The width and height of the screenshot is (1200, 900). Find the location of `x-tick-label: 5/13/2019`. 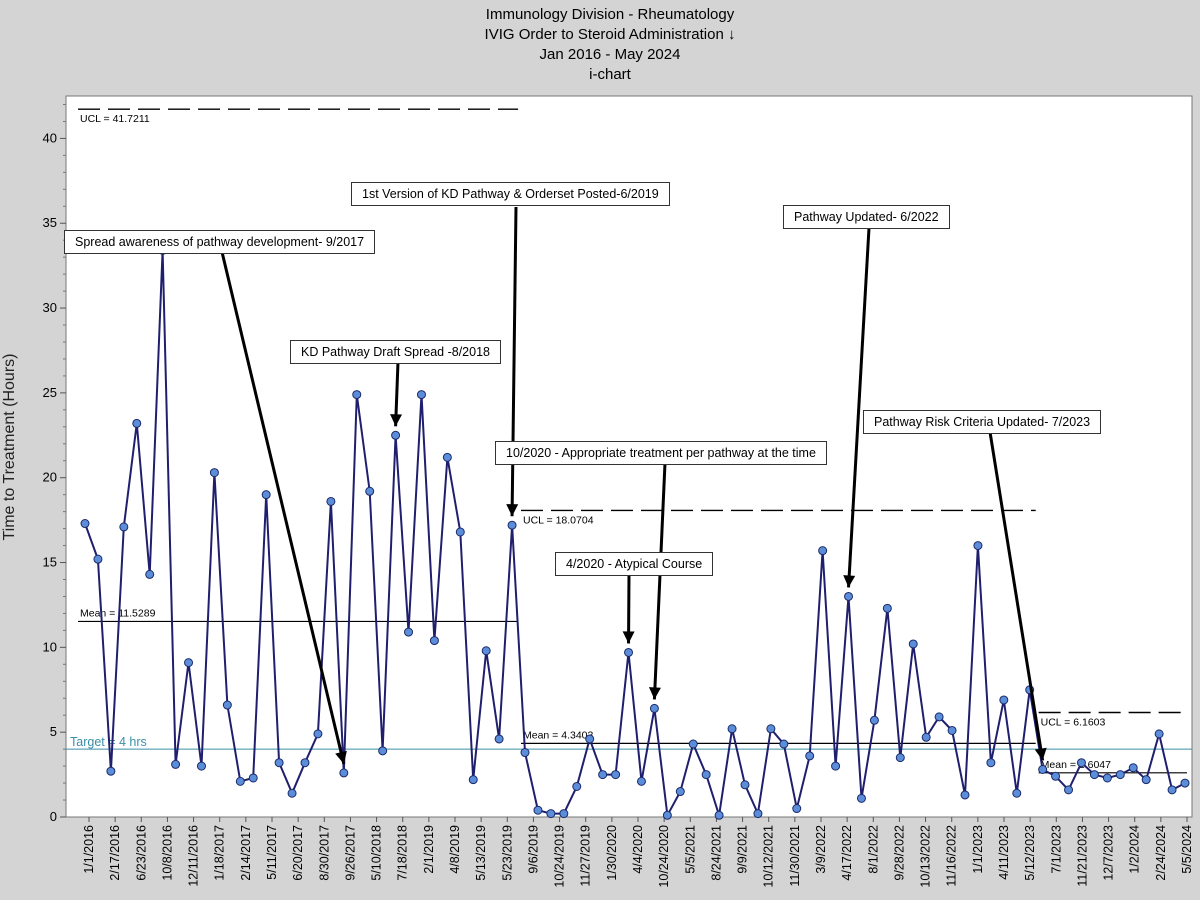

x-tick-label: 5/13/2019 is located at coordinates (481, 853).